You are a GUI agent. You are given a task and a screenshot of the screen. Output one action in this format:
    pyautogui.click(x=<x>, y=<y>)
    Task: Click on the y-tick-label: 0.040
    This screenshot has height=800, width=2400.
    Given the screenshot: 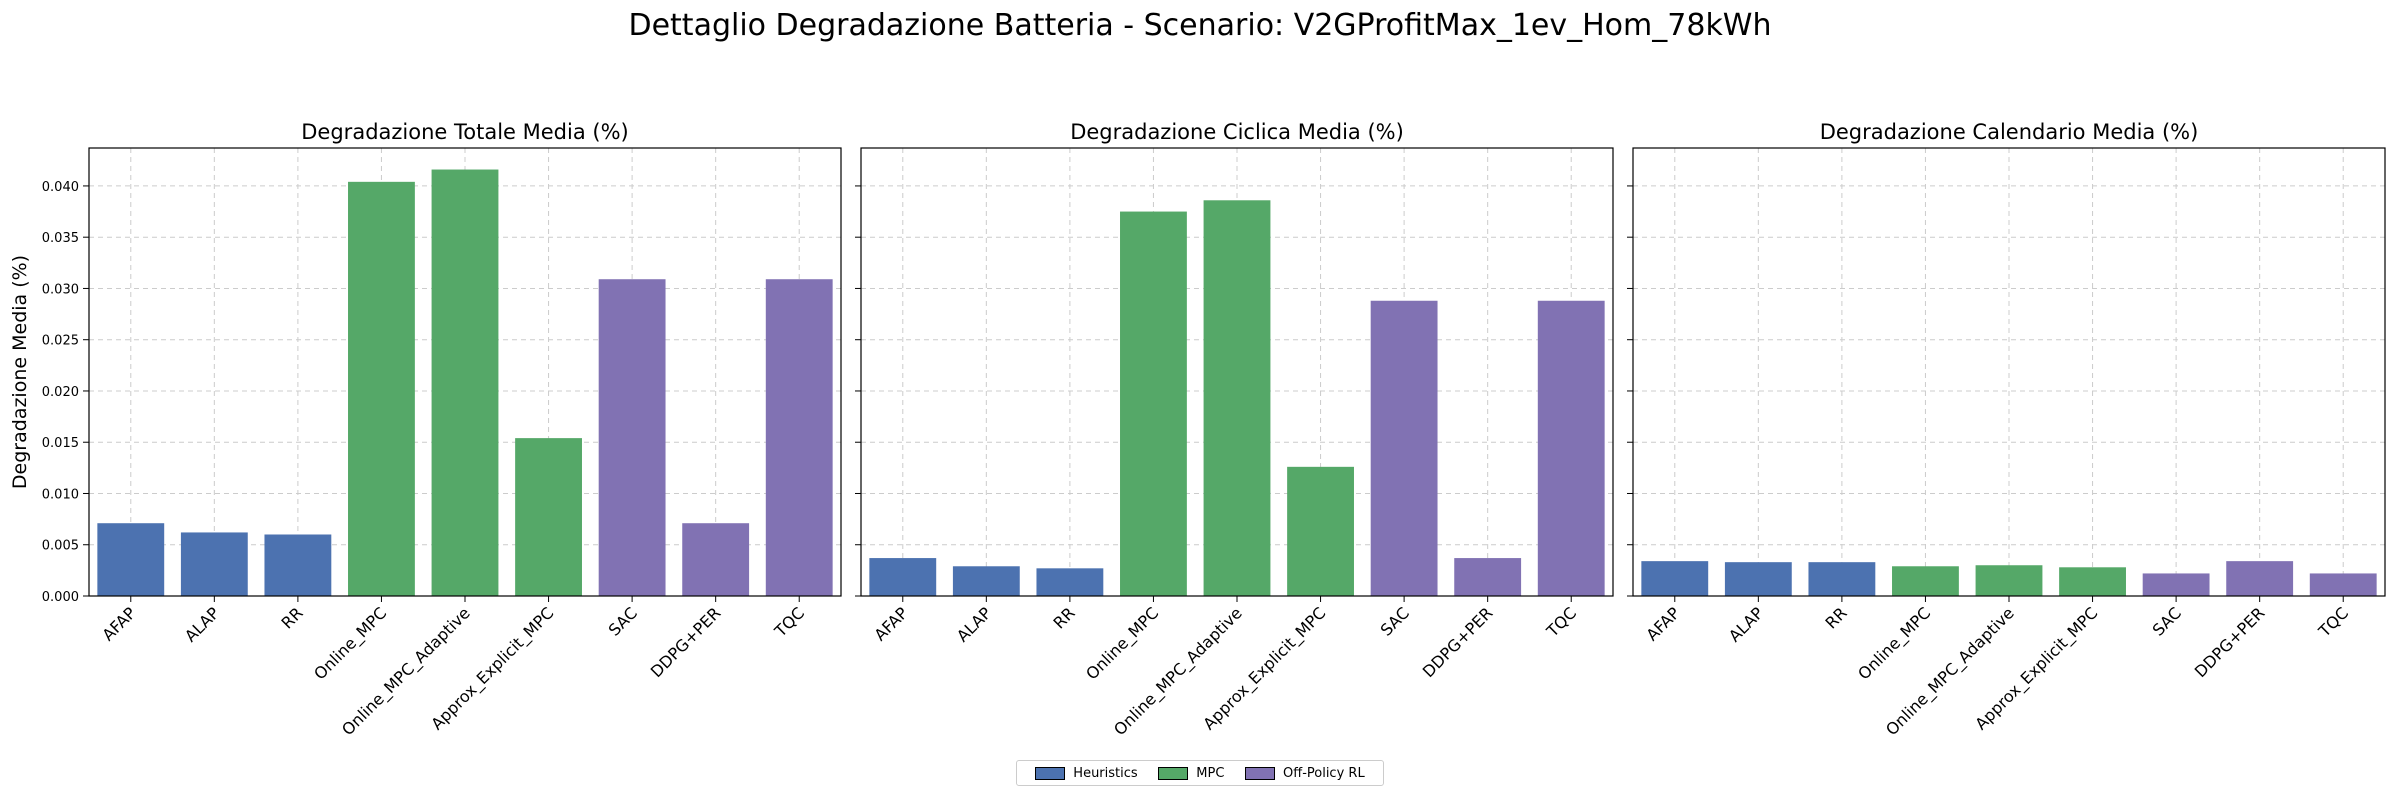 What is the action you would take?
    pyautogui.click(x=60, y=187)
    